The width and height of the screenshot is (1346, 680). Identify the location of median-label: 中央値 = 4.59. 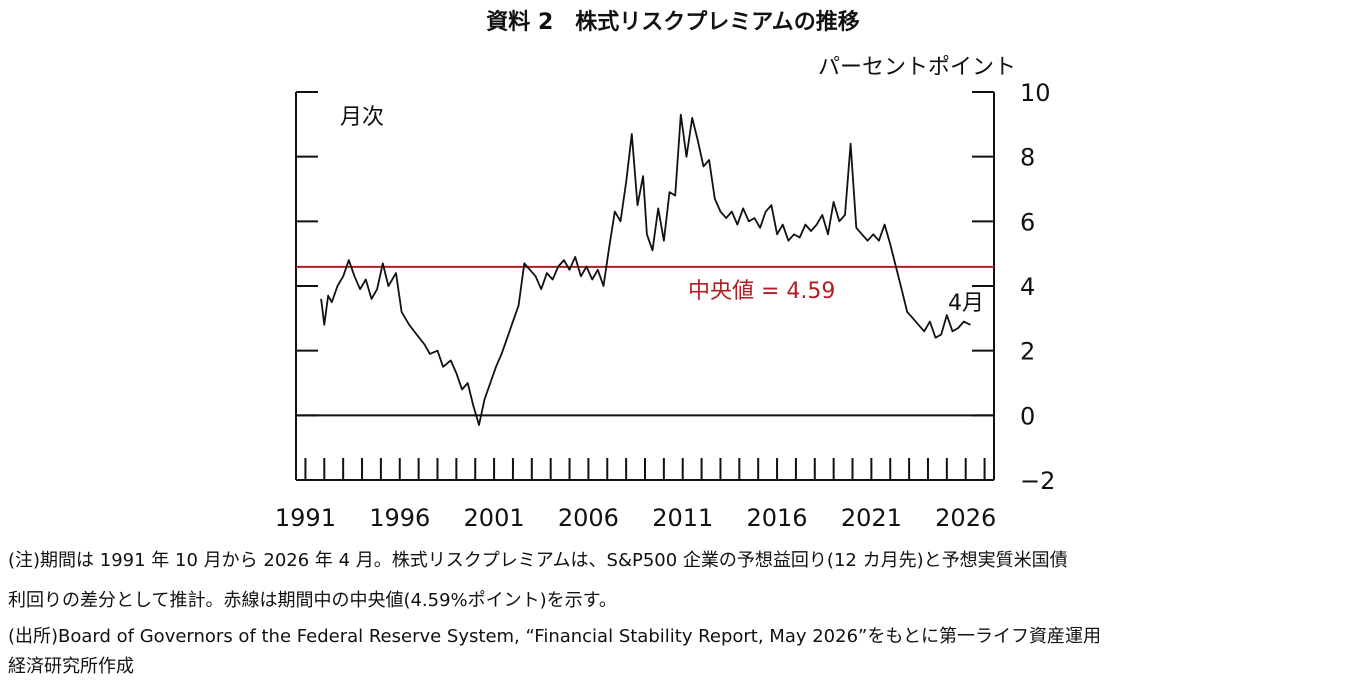
(761, 291).